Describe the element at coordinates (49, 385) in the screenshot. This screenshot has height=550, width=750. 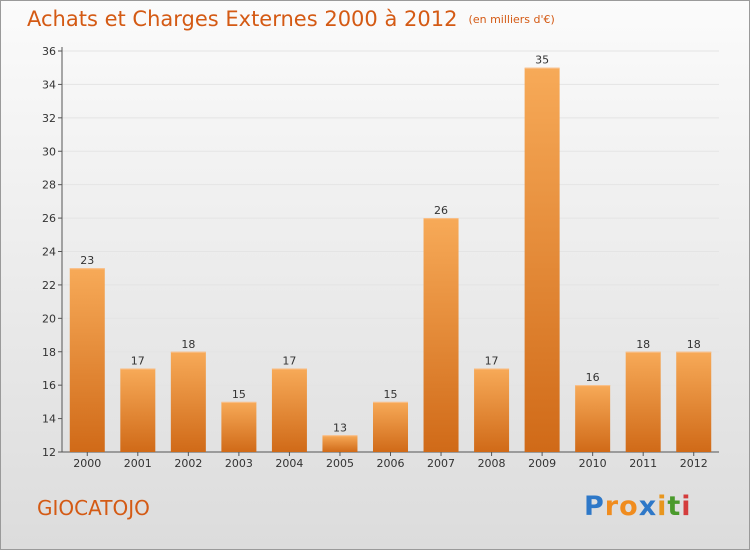
I see `y-tick-label: 16` at that location.